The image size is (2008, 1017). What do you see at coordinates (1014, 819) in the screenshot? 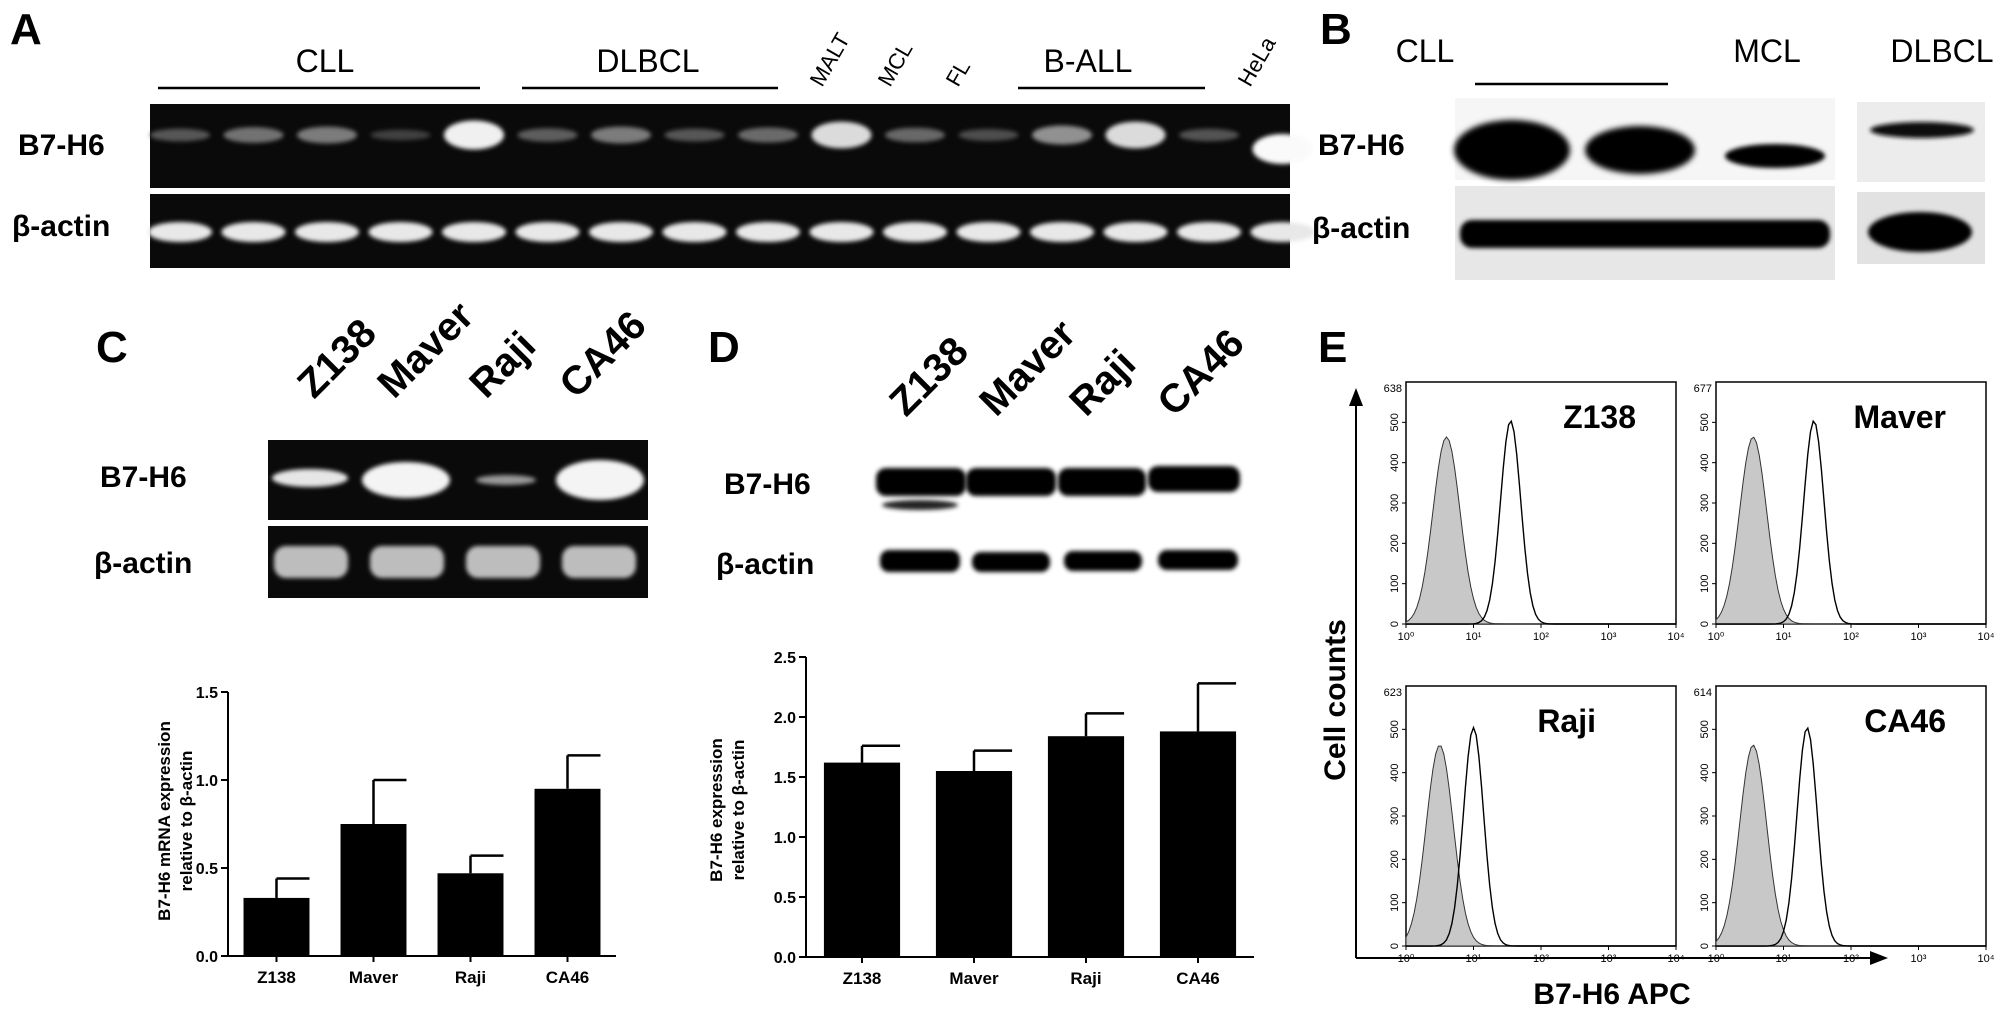
I see `bar-chart-d: 0.0 0.5 1.0 1.5 2.0 2.5 Z138 Maver Raji CA46` at bounding box center [1014, 819].